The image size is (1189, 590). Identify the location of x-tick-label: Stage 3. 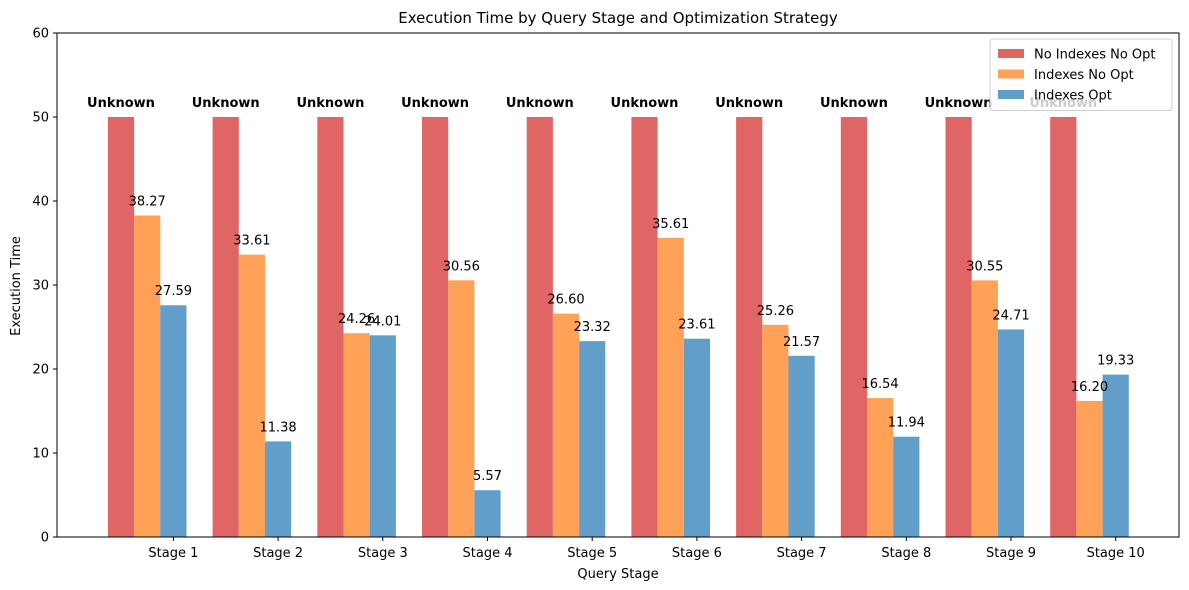
(383, 553).